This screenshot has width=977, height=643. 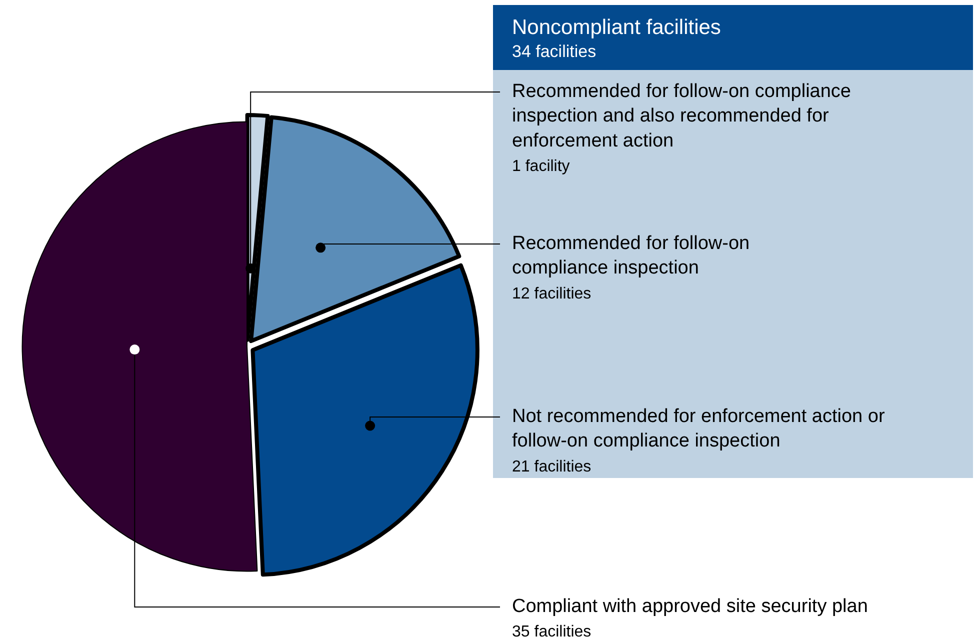 I want to click on slice-label: Recommended for follow-on compliance inspection and also recommended for enforcement action, so click(x=681, y=116).